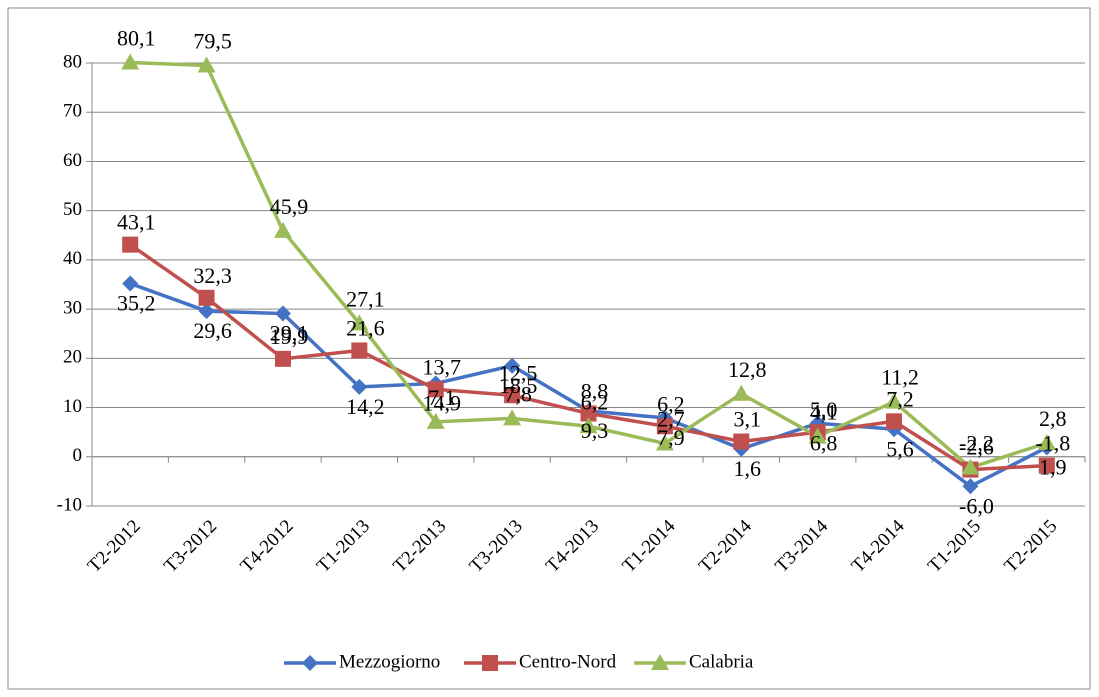  What do you see at coordinates (78, 455) in the screenshot?
I see `y-tick-label: 0` at bounding box center [78, 455].